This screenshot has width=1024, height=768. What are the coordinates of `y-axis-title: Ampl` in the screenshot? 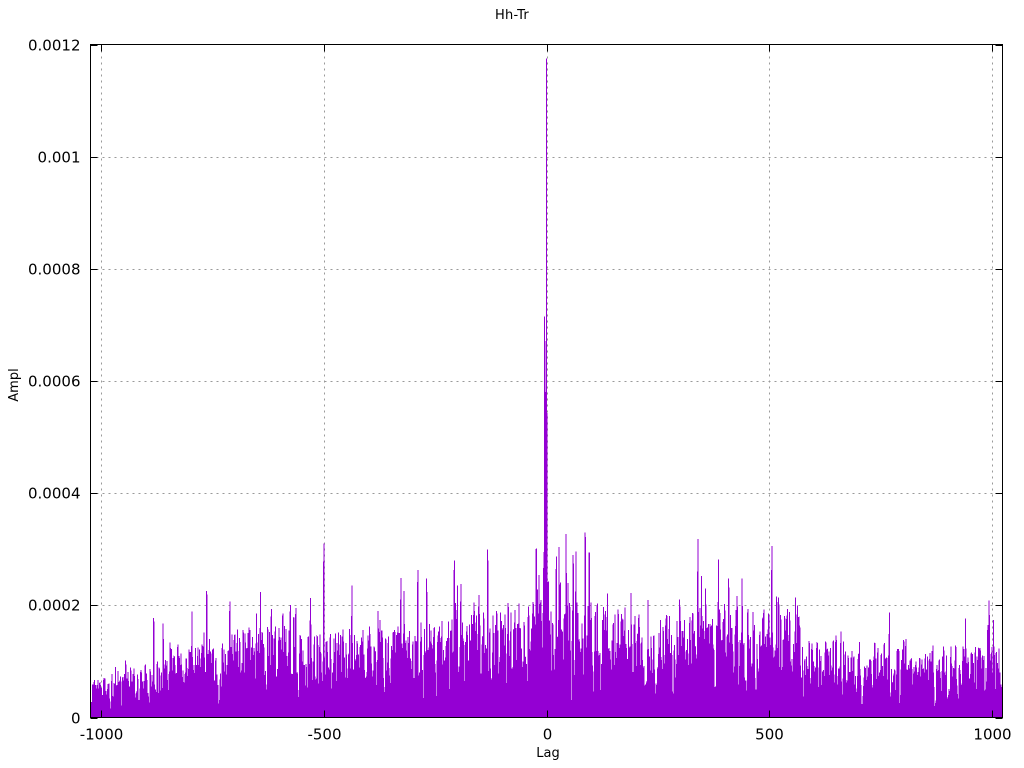 It's located at (14, 384).